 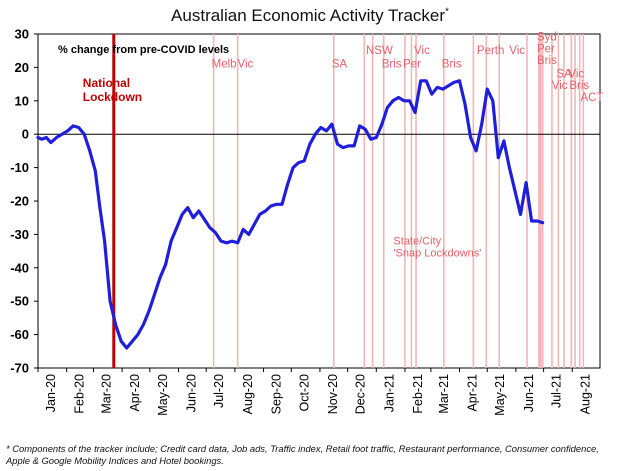 I want to click on x-tick-label: Jul-21, so click(x=557, y=391).